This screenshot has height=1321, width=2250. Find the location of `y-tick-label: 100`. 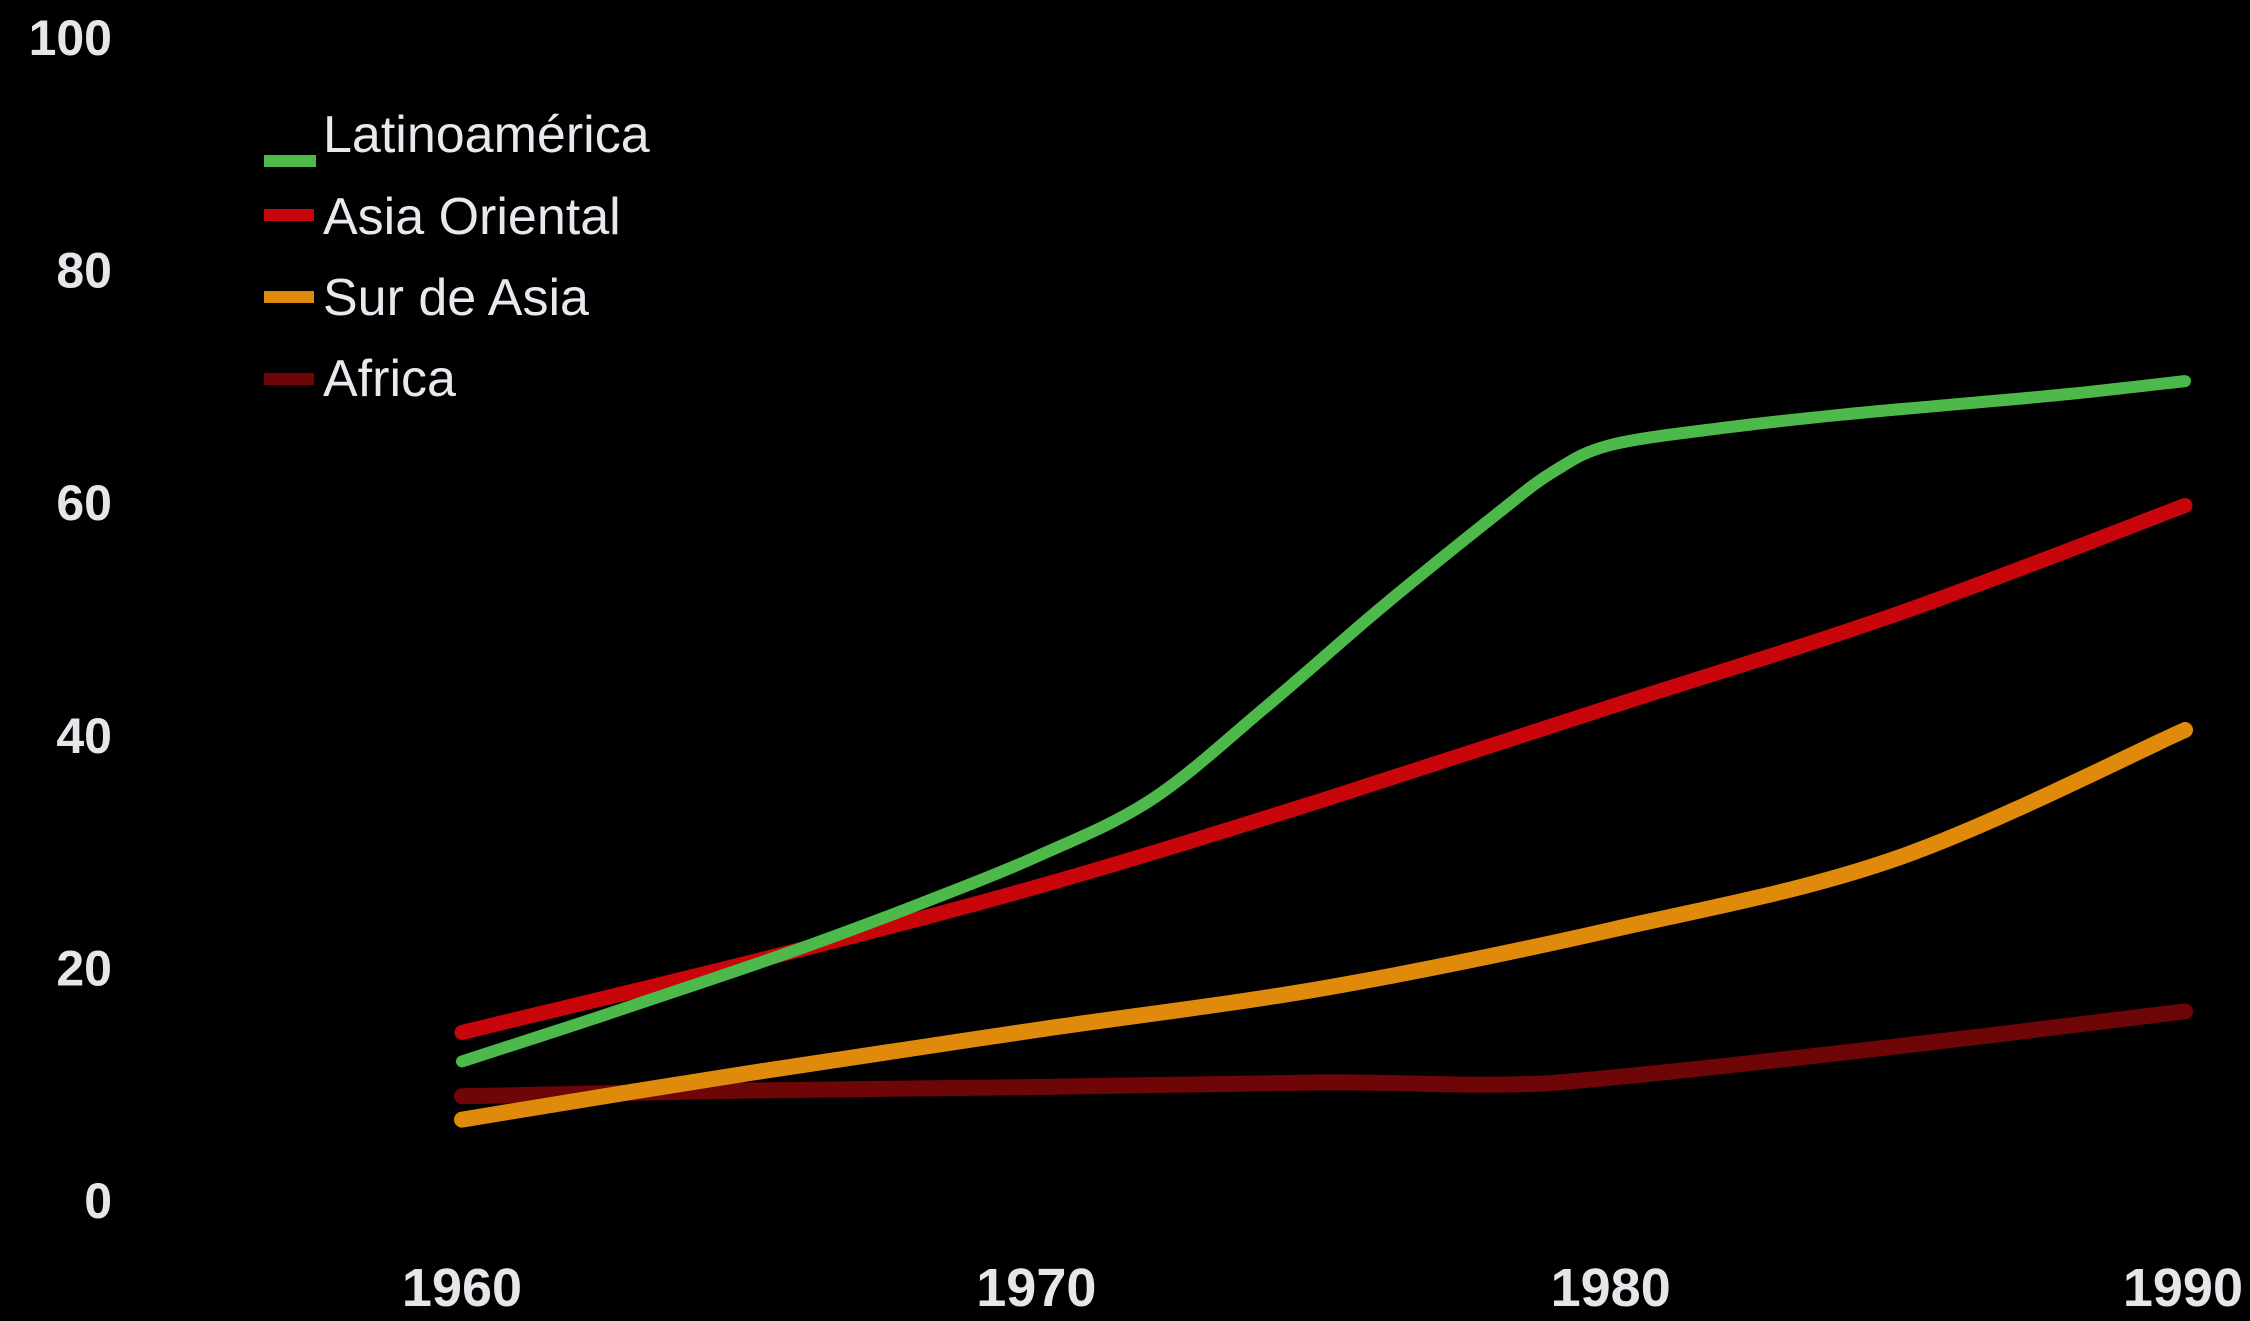

y-tick-label: 100 is located at coordinates (70, 38).